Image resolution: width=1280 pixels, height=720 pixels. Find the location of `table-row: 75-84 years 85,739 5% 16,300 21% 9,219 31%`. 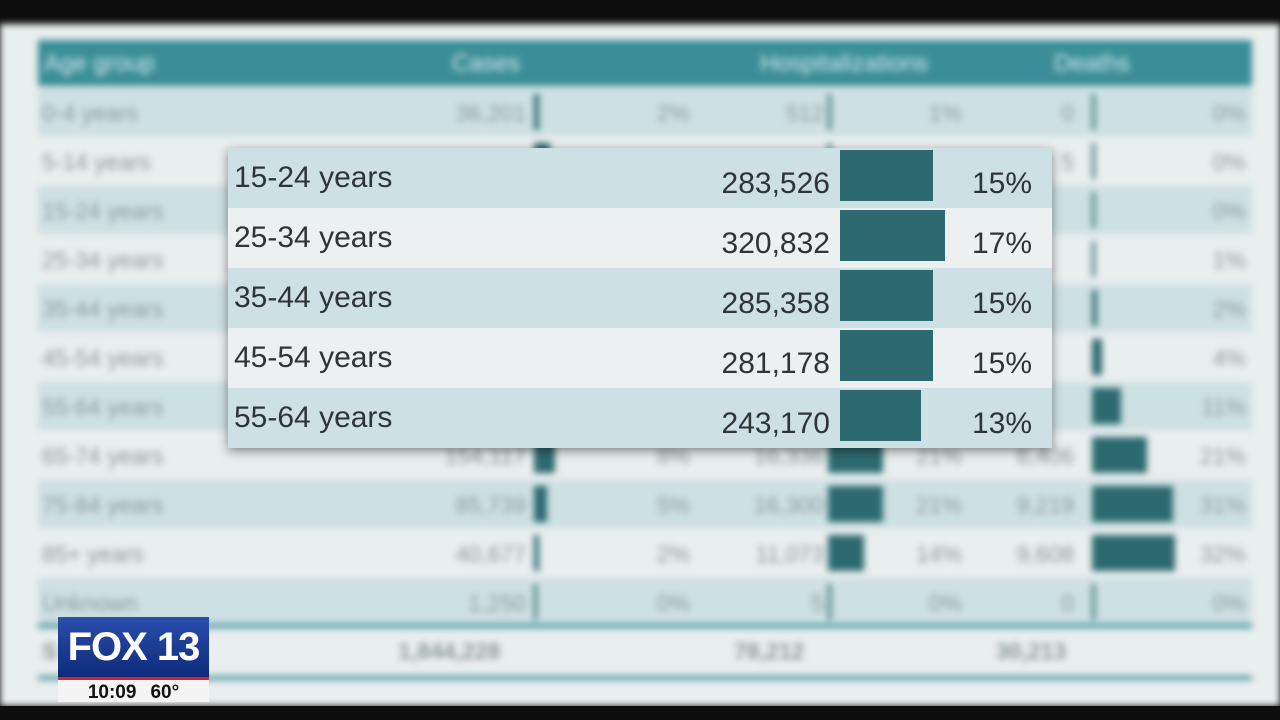

table-row: 75-84 years 85,739 5% 16,300 21% 9,219 31% is located at coordinates (645, 504).